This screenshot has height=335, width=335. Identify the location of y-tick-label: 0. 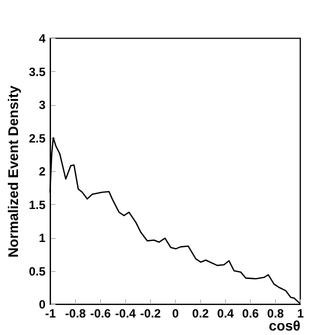
(42, 305).